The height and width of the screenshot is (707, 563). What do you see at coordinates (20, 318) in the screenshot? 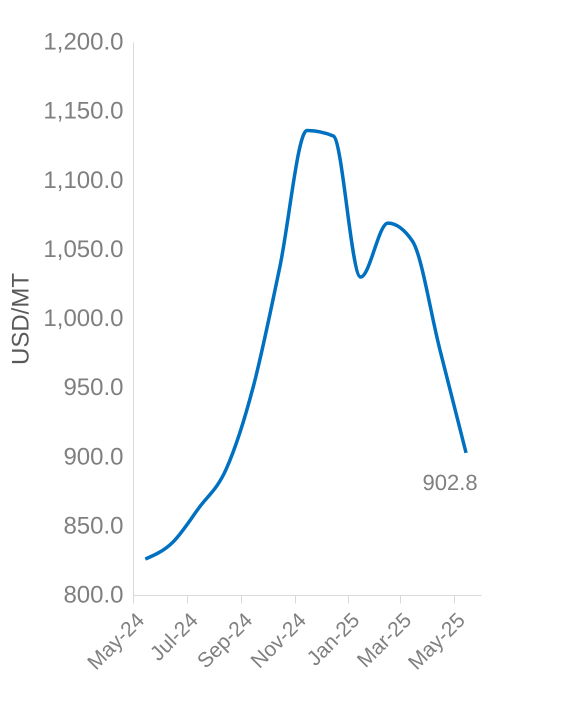
I see `y-axis-title: USD/MT` at bounding box center [20, 318].